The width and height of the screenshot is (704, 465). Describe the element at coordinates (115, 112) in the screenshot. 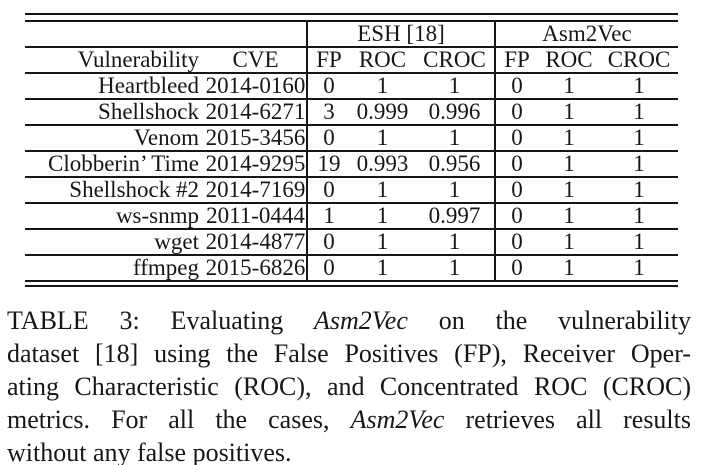

I see `cell-vulnerability: Shellshock` at that location.